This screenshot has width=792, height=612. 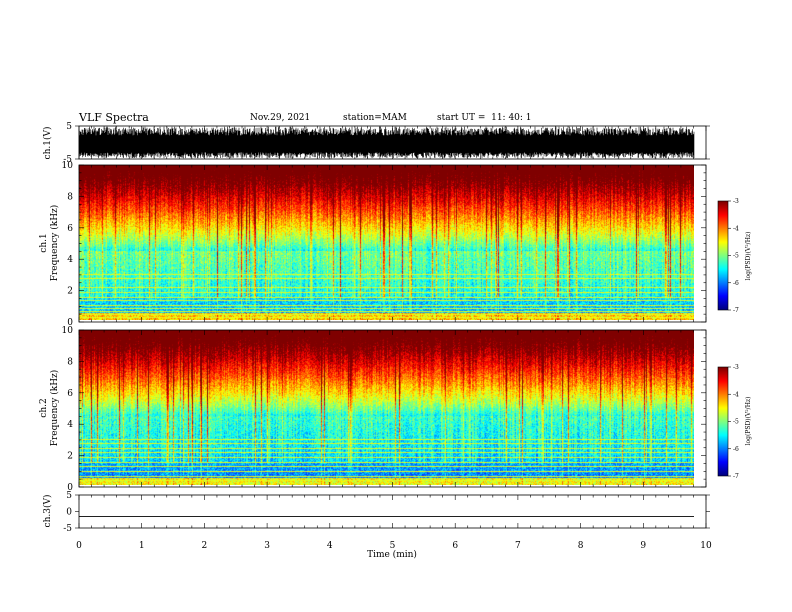 I want to click on x-tick-label-10: 10, so click(x=706, y=546).